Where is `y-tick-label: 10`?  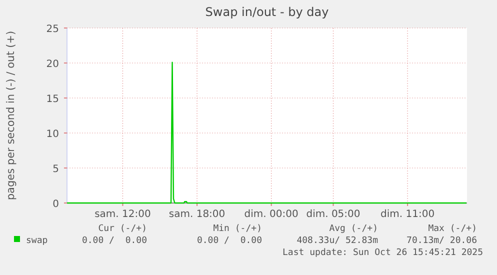
y-tick-label: 10 is located at coordinates (52, 134).